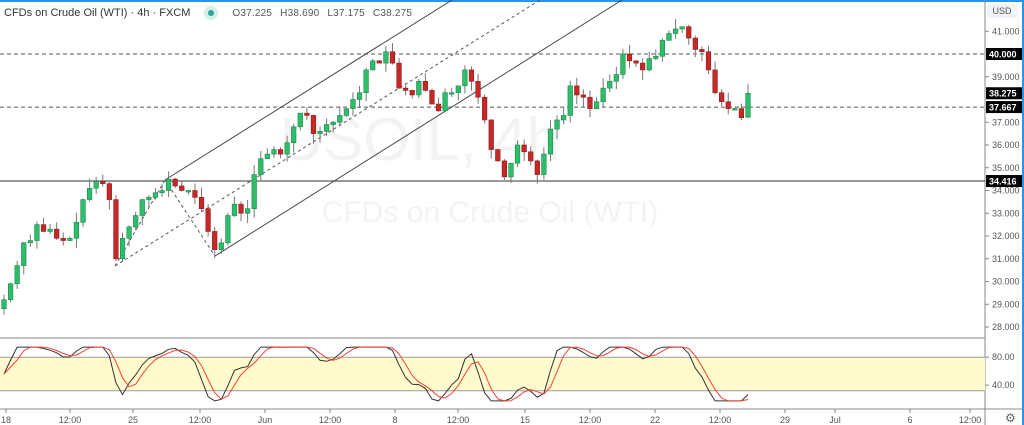 This screenshot has width=1024, height=425. I want to click on symbol-title: CFDs on Crude Oil (WTI) · 4h · FXCM, so click(97, 13).